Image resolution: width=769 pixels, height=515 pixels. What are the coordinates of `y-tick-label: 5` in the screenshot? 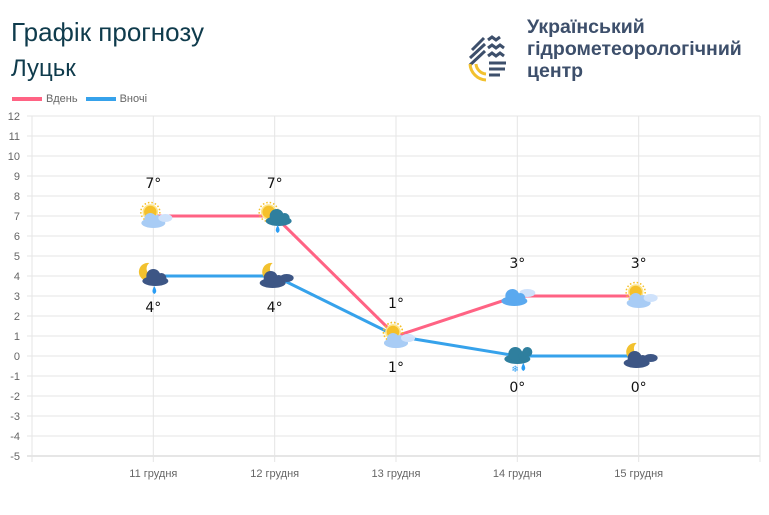 It's located at (17, 257).